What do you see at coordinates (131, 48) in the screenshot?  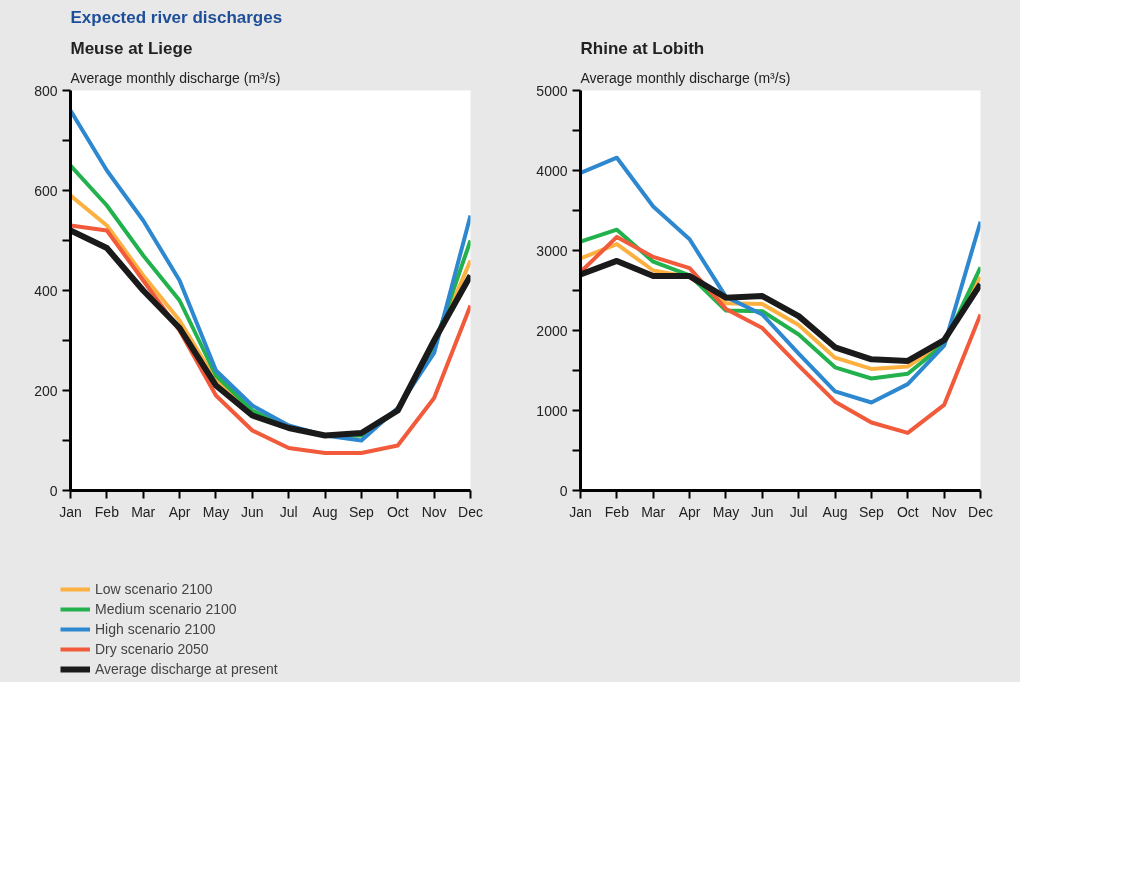 I see `chart-title: Meuse at Liege` at bounding box center [131, 48].